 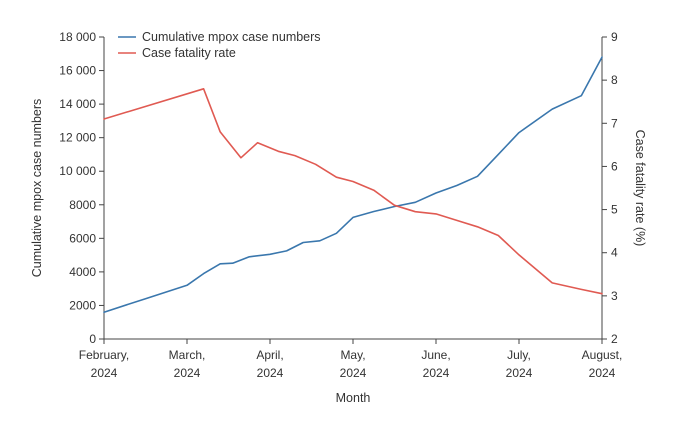 I want to click on left-tick-label: 10 000, so click(x=77, y=171).